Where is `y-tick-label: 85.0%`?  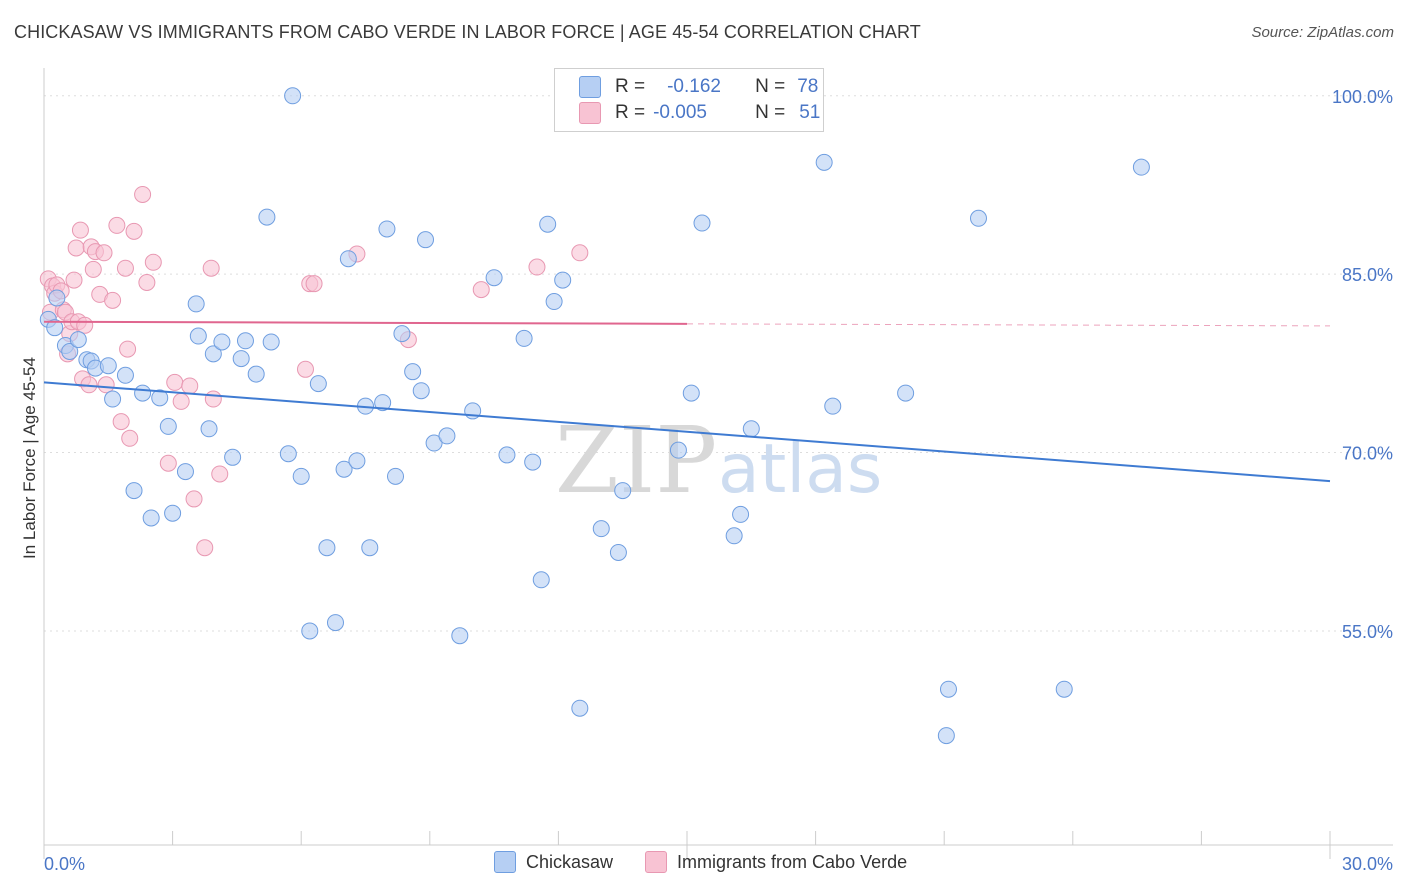 y-tick-label: 85.0% is located at coordinates (1367, 275).